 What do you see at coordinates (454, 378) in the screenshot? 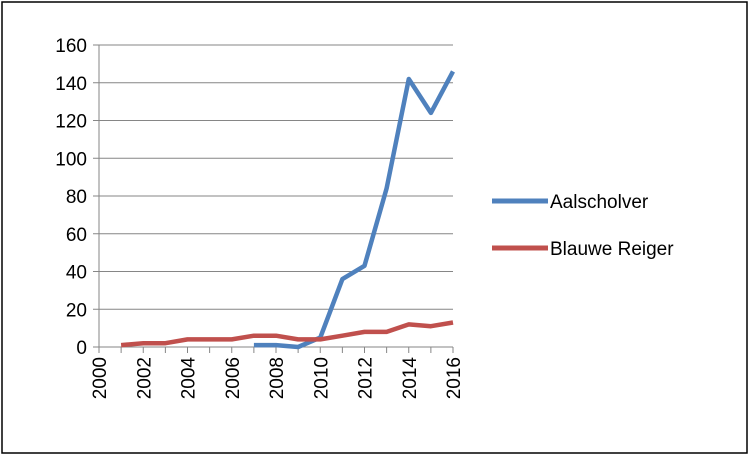
I see `x-tick-label-2016: 2016` at bounding box center [454, 378].